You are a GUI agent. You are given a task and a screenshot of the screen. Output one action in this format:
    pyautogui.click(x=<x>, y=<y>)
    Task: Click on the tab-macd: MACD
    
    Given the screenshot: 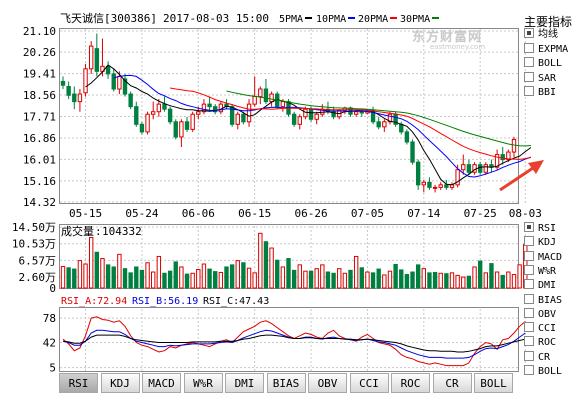 What is the action you would take?
    pyautogui.click(x=161, y=383)
    